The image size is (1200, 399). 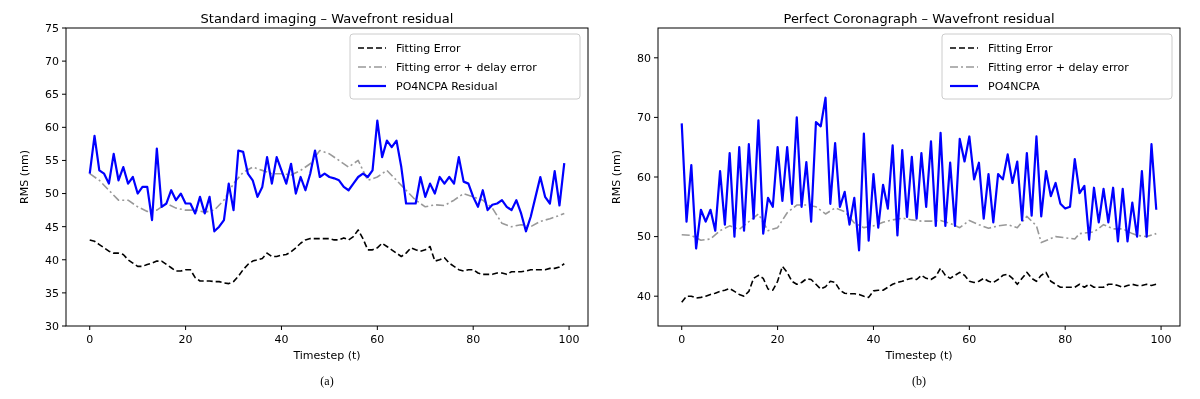 What do you see at coordinates (52, 95) in the screenshot?
I see `y-tick-label: 65` at bounding box center [52, 95].